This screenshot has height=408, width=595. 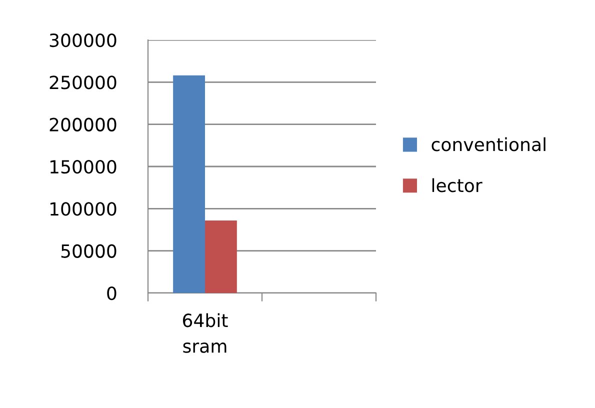 What do you see at coordinates (457, 185) in the screenshot?
I see `legend-label: lector` at bounding box center [457, 185].